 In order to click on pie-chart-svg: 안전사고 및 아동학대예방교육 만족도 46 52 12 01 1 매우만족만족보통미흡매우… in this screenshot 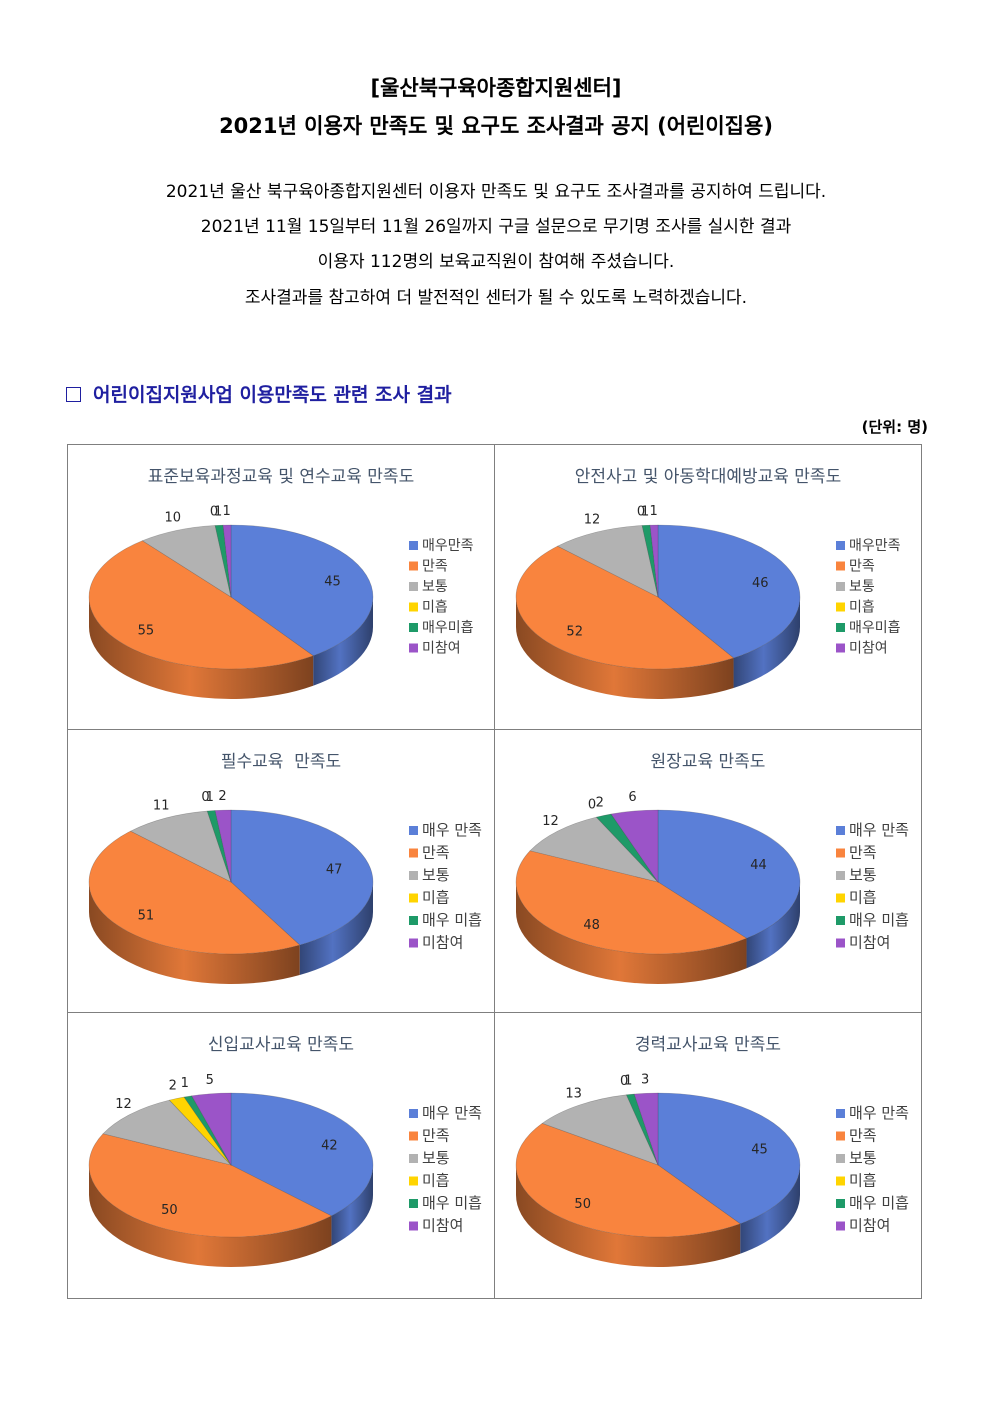, I will do `click(708, 583)`.